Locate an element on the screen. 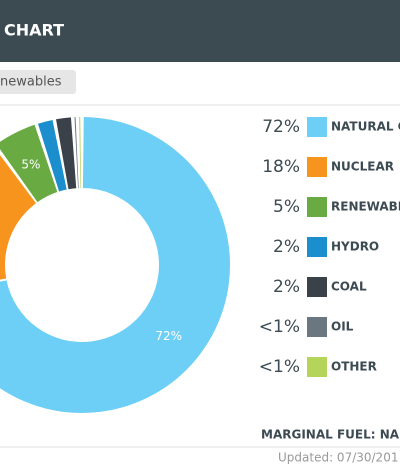  legend-label: OIL is located at coordinates (342, 327).